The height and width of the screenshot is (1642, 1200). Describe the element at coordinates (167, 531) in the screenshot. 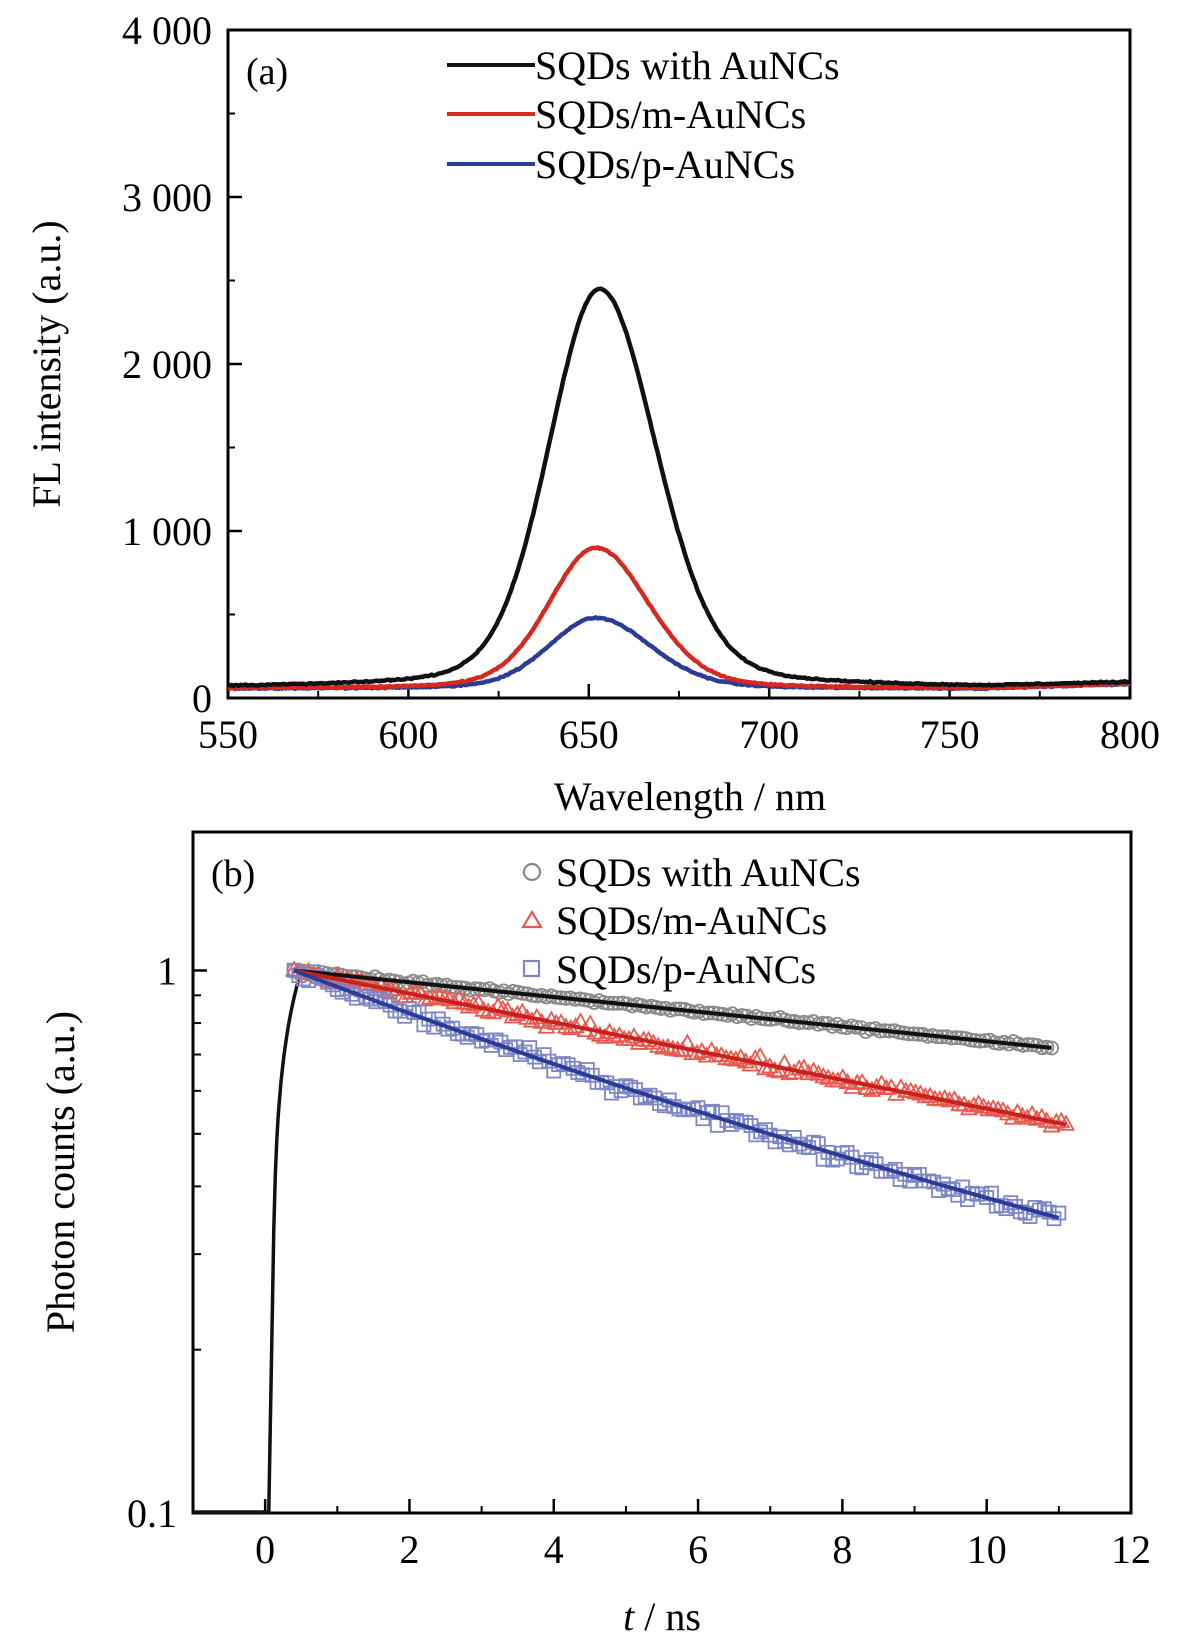

I see `y-tick-label-a-1: 1 000` at that location.